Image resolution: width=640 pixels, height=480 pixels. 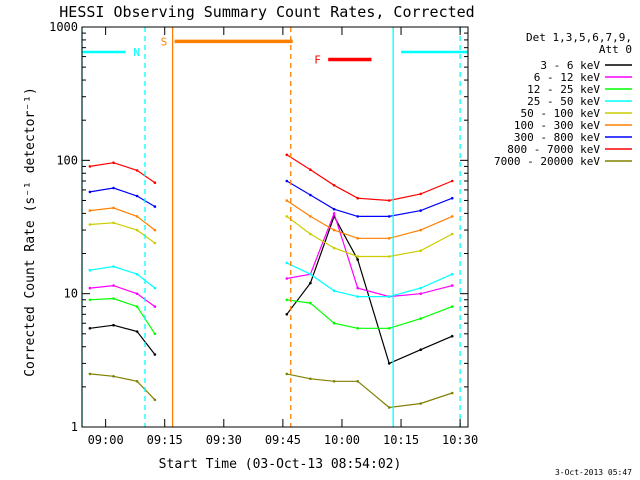 I want to click on legend-label-3: 25 - 50 keV, so click(x=563, y=101).